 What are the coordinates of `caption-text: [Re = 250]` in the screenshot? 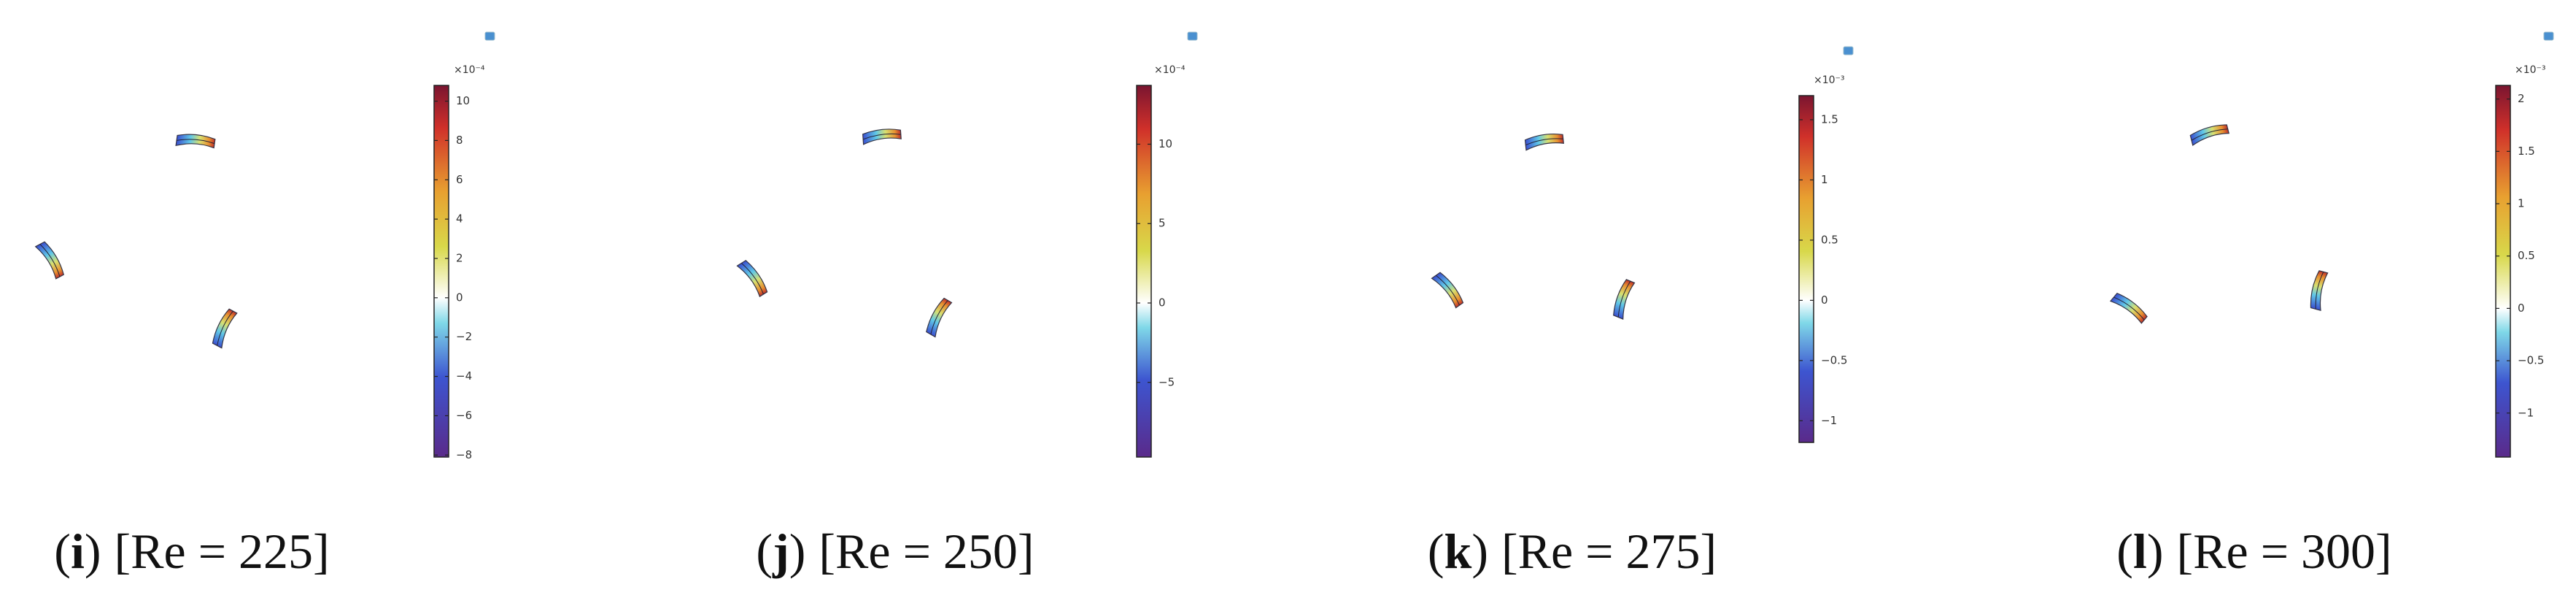 It's located at (926, 551).